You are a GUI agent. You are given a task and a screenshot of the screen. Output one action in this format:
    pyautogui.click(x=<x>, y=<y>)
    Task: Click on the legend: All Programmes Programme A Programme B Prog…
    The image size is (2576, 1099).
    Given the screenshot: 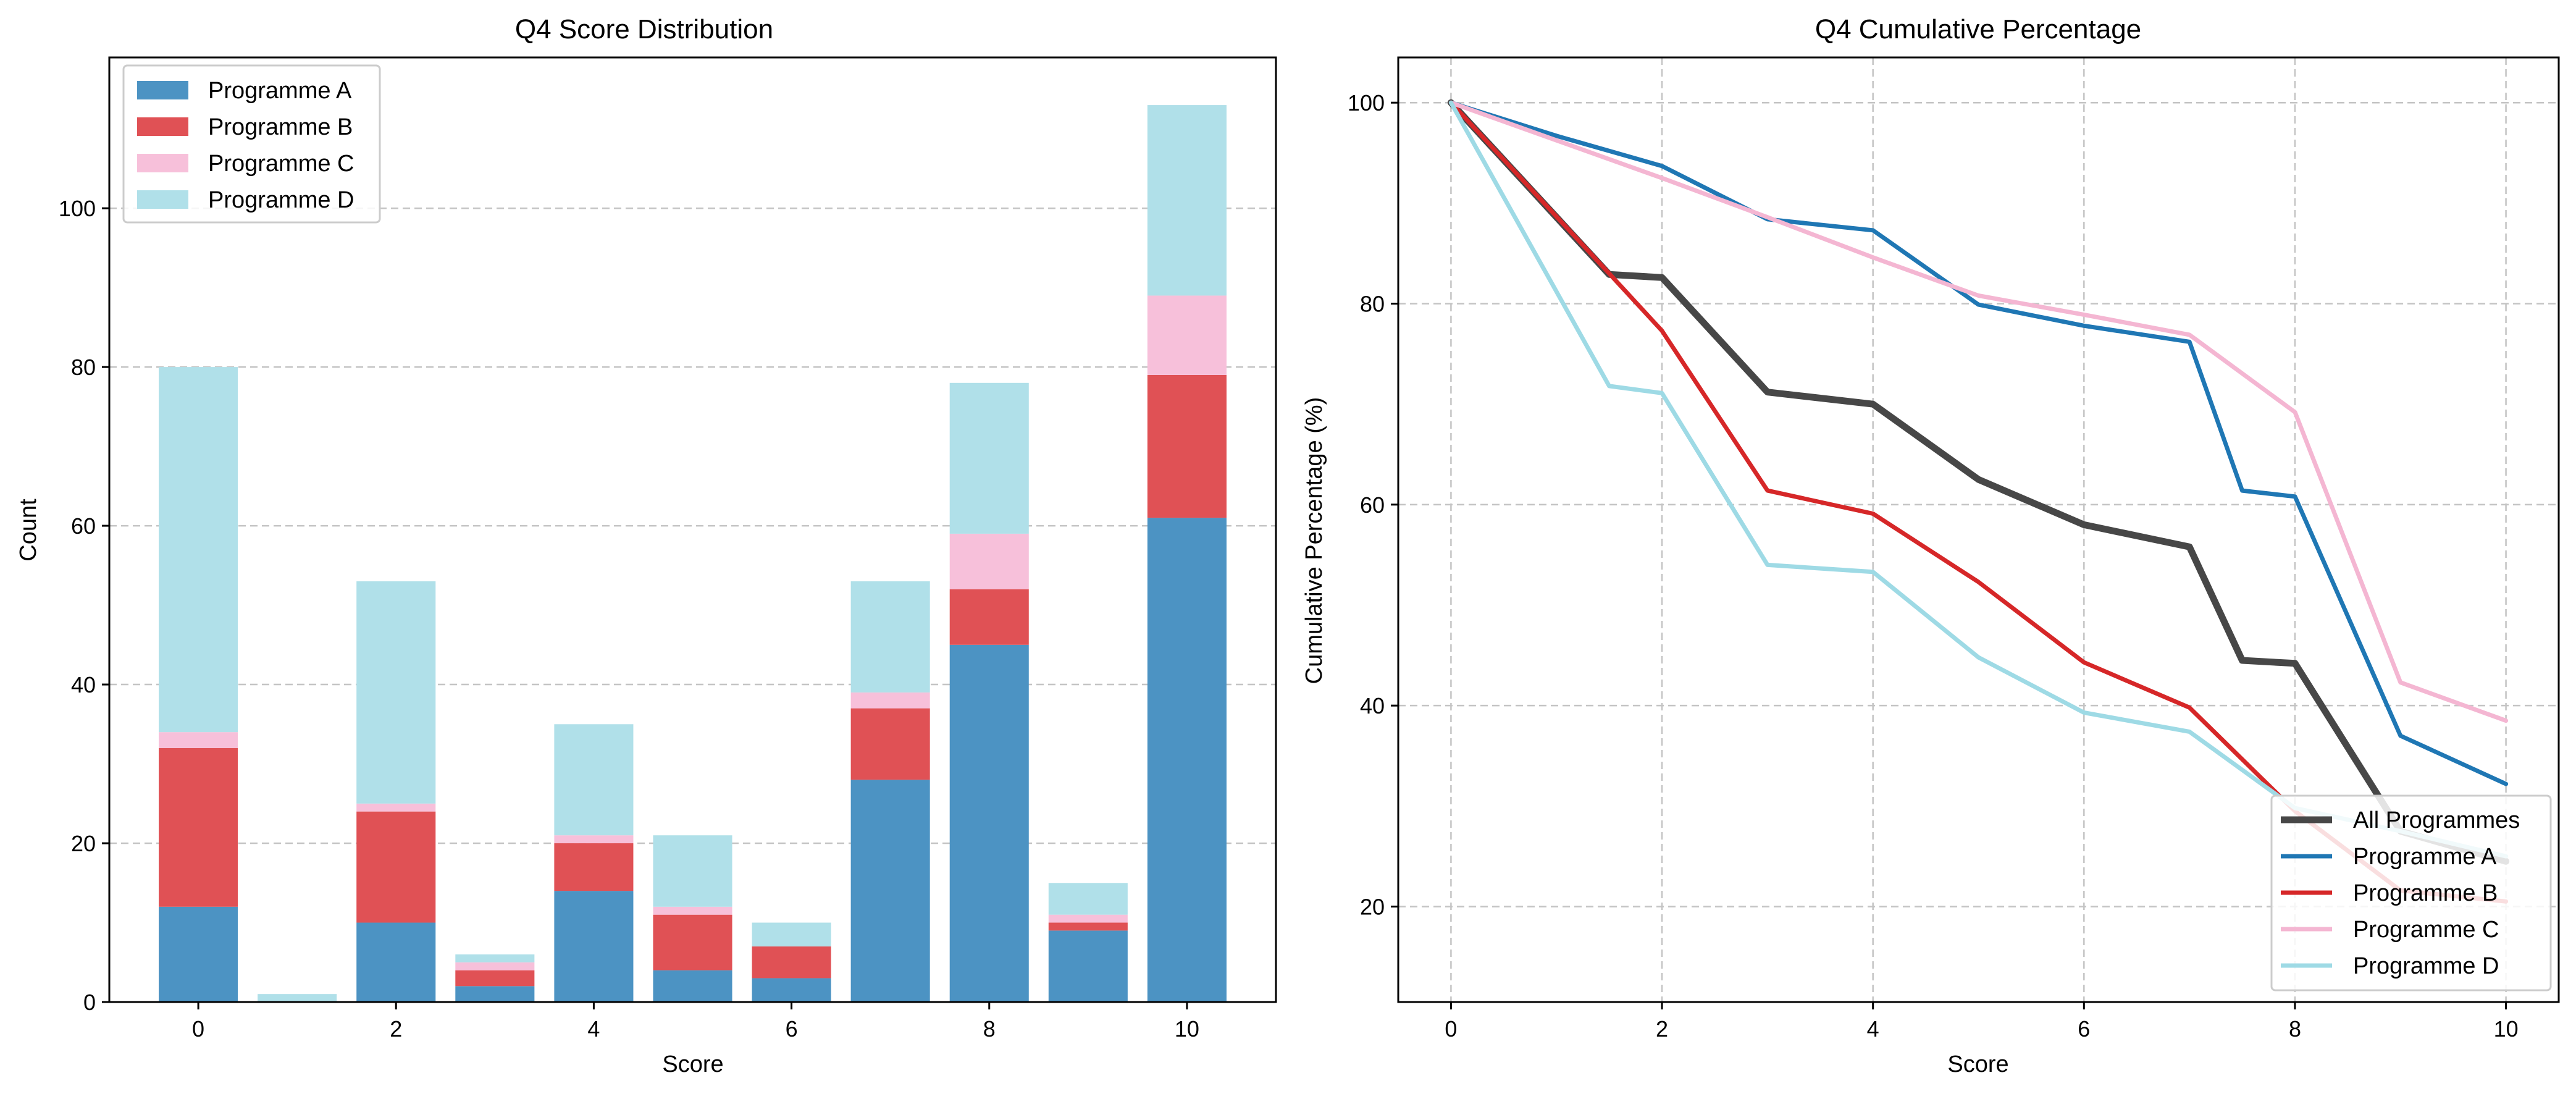 What is the action you would take?
    pyautogui.click(x=2411, y=893)
    